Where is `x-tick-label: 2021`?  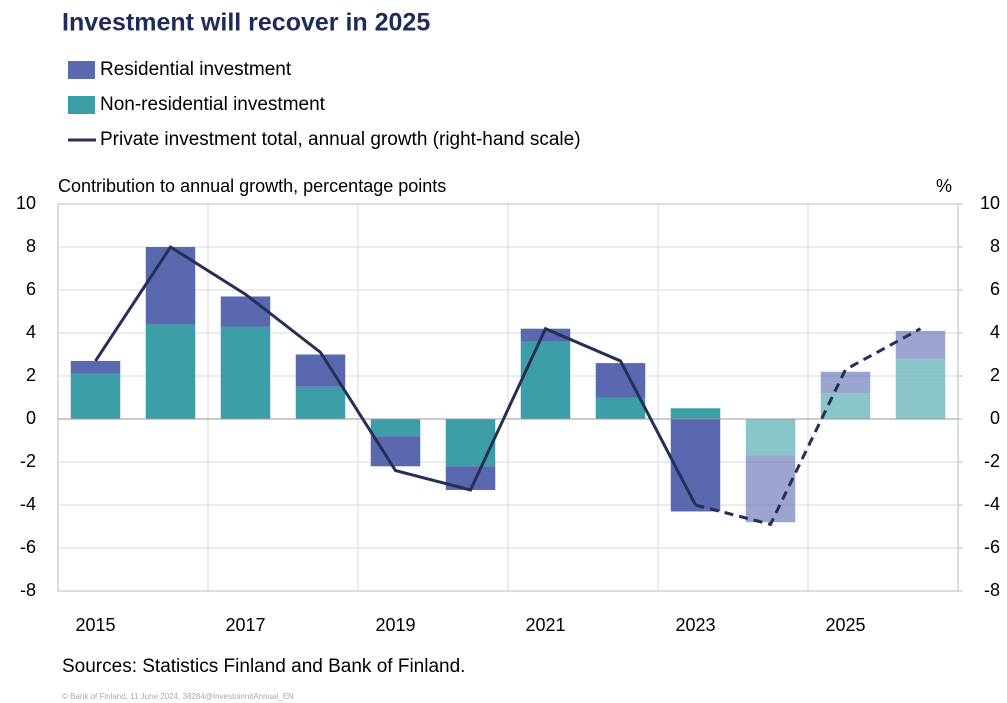
x-tick-label: 2021 is located at coordinates (545, 625).